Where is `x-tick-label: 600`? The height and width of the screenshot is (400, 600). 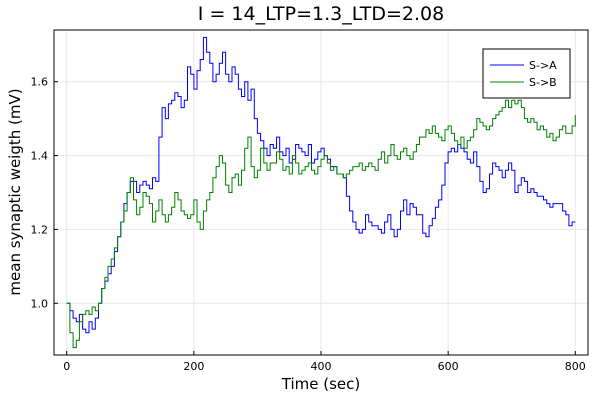 x-tick-label: 600 is located at coordinates (448, 366).